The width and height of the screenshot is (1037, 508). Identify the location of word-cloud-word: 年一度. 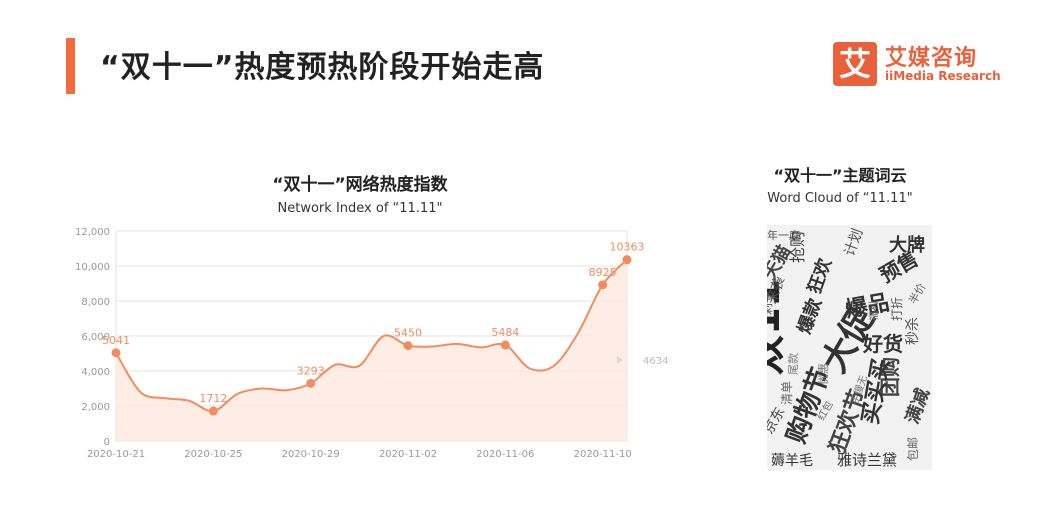
(783, 235).